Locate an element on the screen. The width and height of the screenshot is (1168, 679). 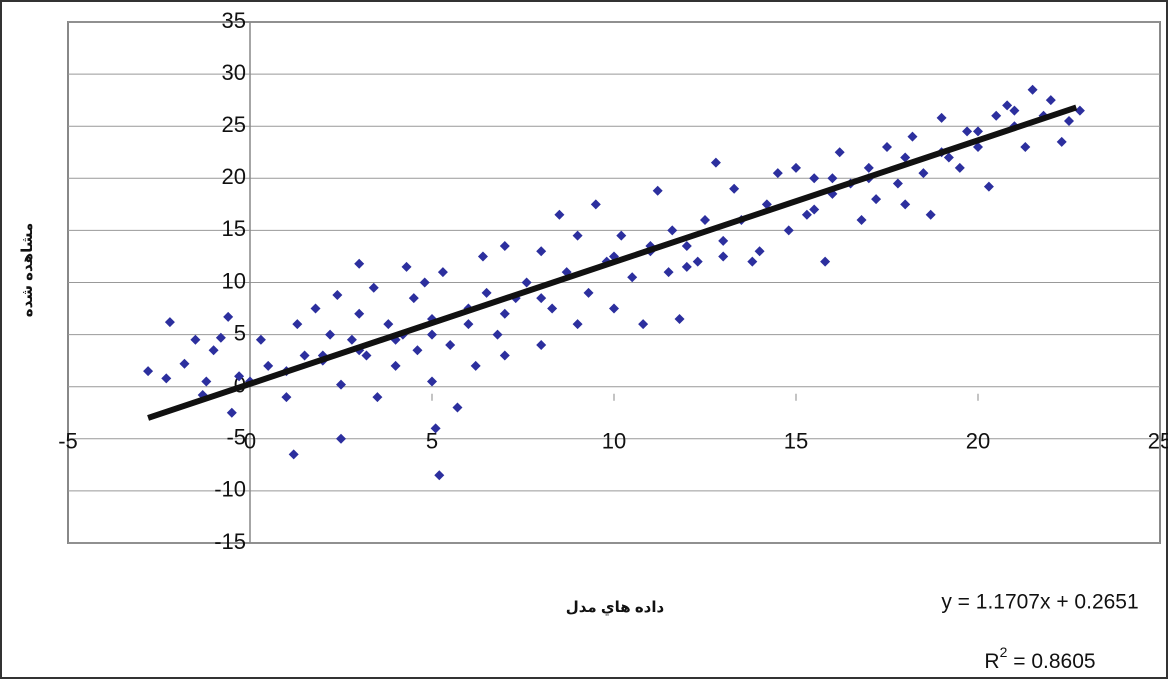
x-tick-label: 5 is located at coordinates (432, 441).